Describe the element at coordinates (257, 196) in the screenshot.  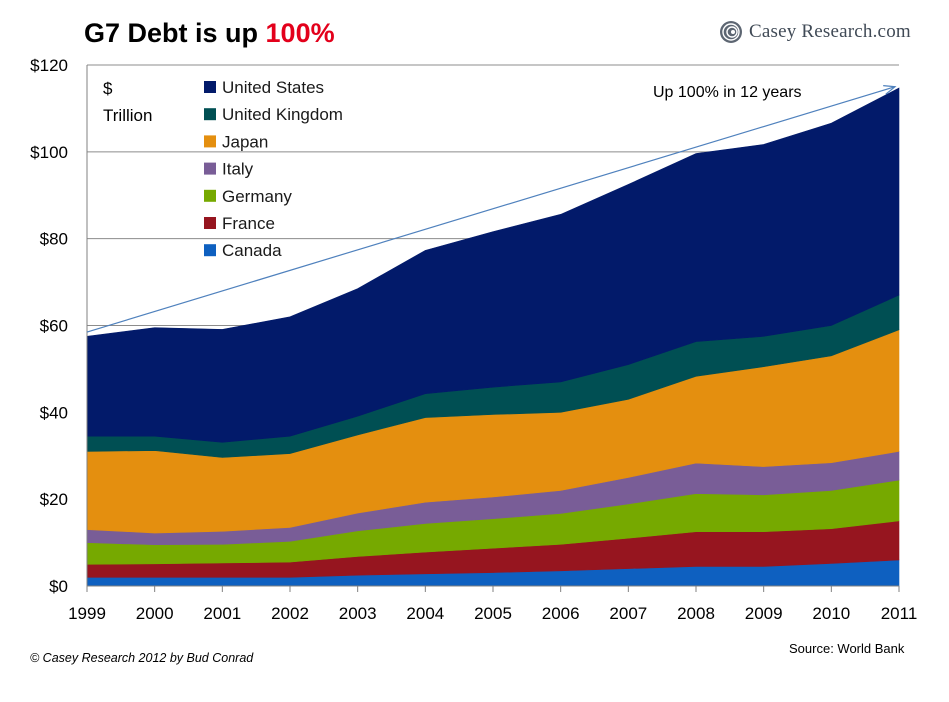
I see `legend-label-germany: Germany` at that location.